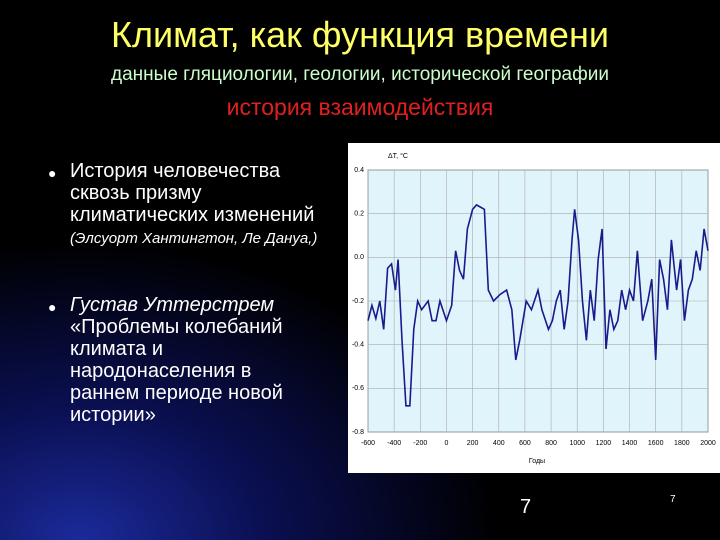 The height and width of the screenshot is (540, 720). What do you see at coordinates (194, 238) in the screenshot?
I see `bullet-note: (Элсуорт Хантингтон, Ле Дануа,)` at bounding box center [194, 238].